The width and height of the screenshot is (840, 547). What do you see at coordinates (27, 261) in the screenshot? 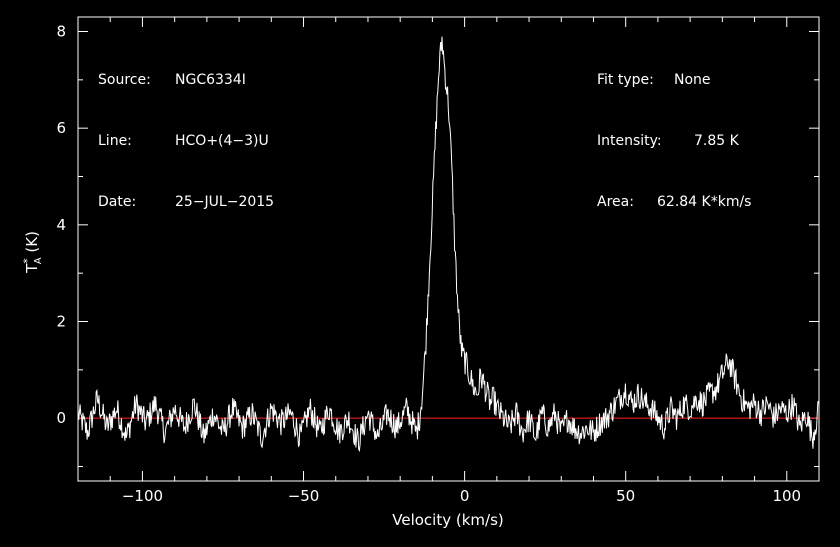
I see `y-axis-label-sup: *` at bounding box center [27, 261].